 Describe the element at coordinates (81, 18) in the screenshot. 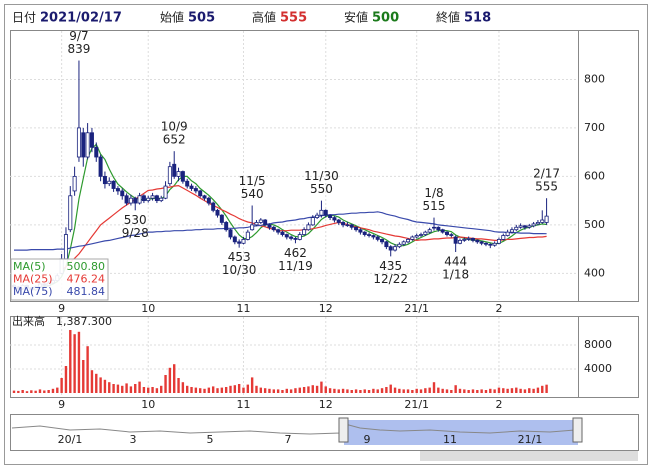

I see `header-value: 2021/02/17` at that location.